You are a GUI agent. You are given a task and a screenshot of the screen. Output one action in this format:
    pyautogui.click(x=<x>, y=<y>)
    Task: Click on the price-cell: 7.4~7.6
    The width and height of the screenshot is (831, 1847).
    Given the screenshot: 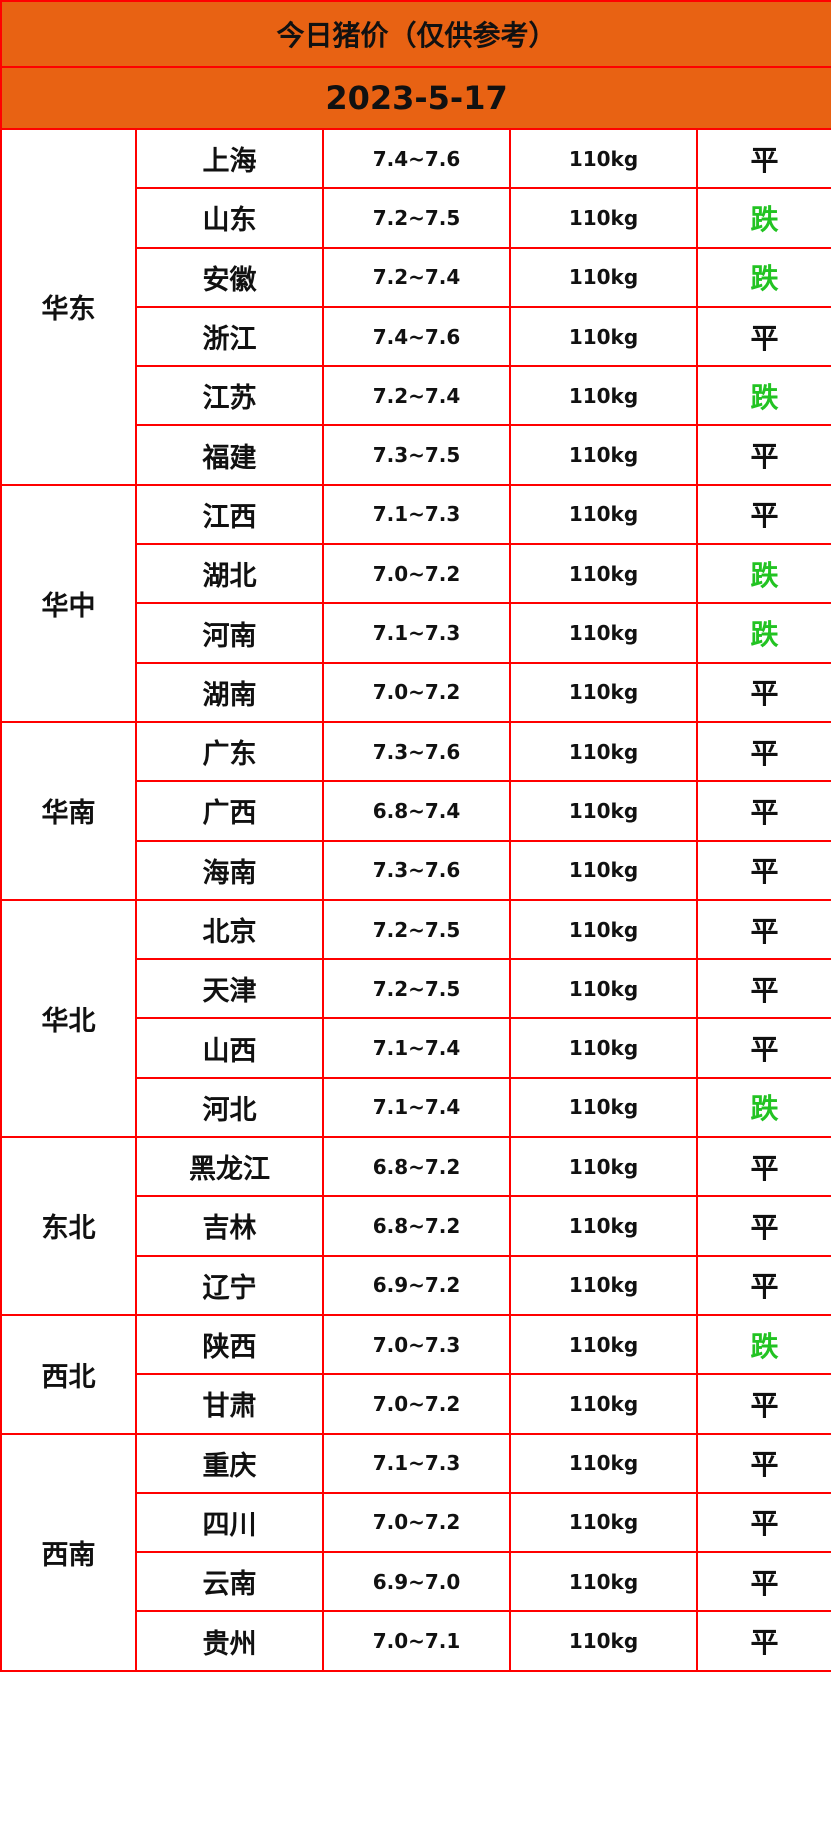 What is the action you would take?
    pyautogui.click(x=416, y=158)
    